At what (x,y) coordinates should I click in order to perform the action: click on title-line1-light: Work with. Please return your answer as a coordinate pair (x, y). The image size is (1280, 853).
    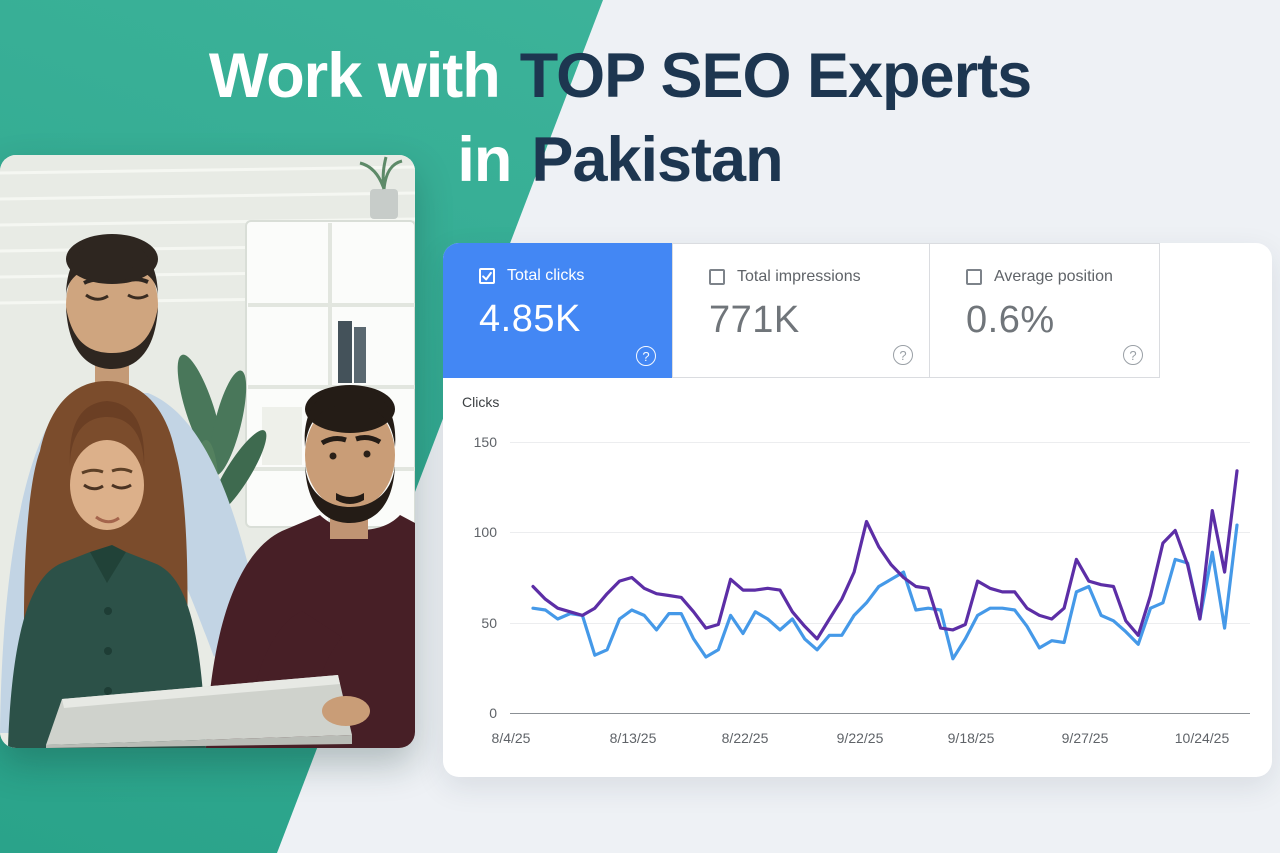
    Looking at the image, I should click on (354, 76).